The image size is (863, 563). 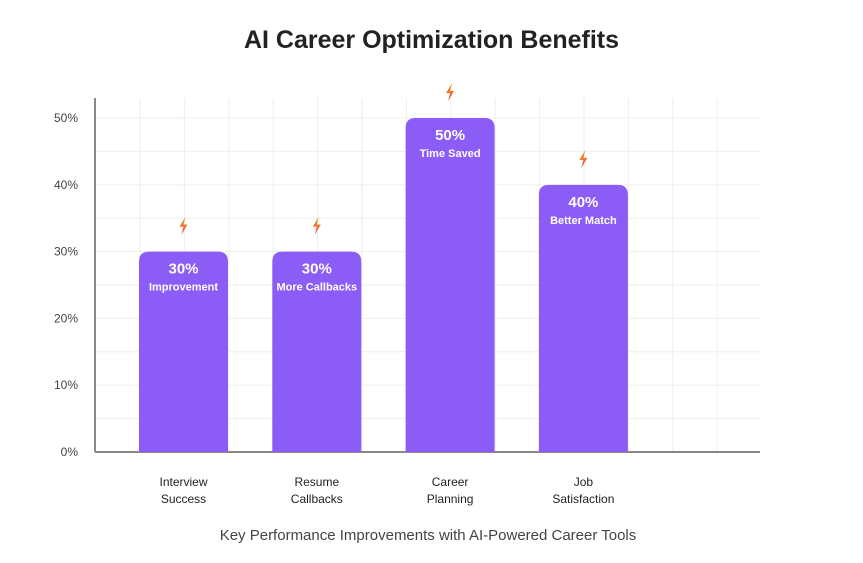 What do you see at coordinates (183, 482) in the screenshot?
I see `x-category-label: Interview` at bounding box center [183, 482].